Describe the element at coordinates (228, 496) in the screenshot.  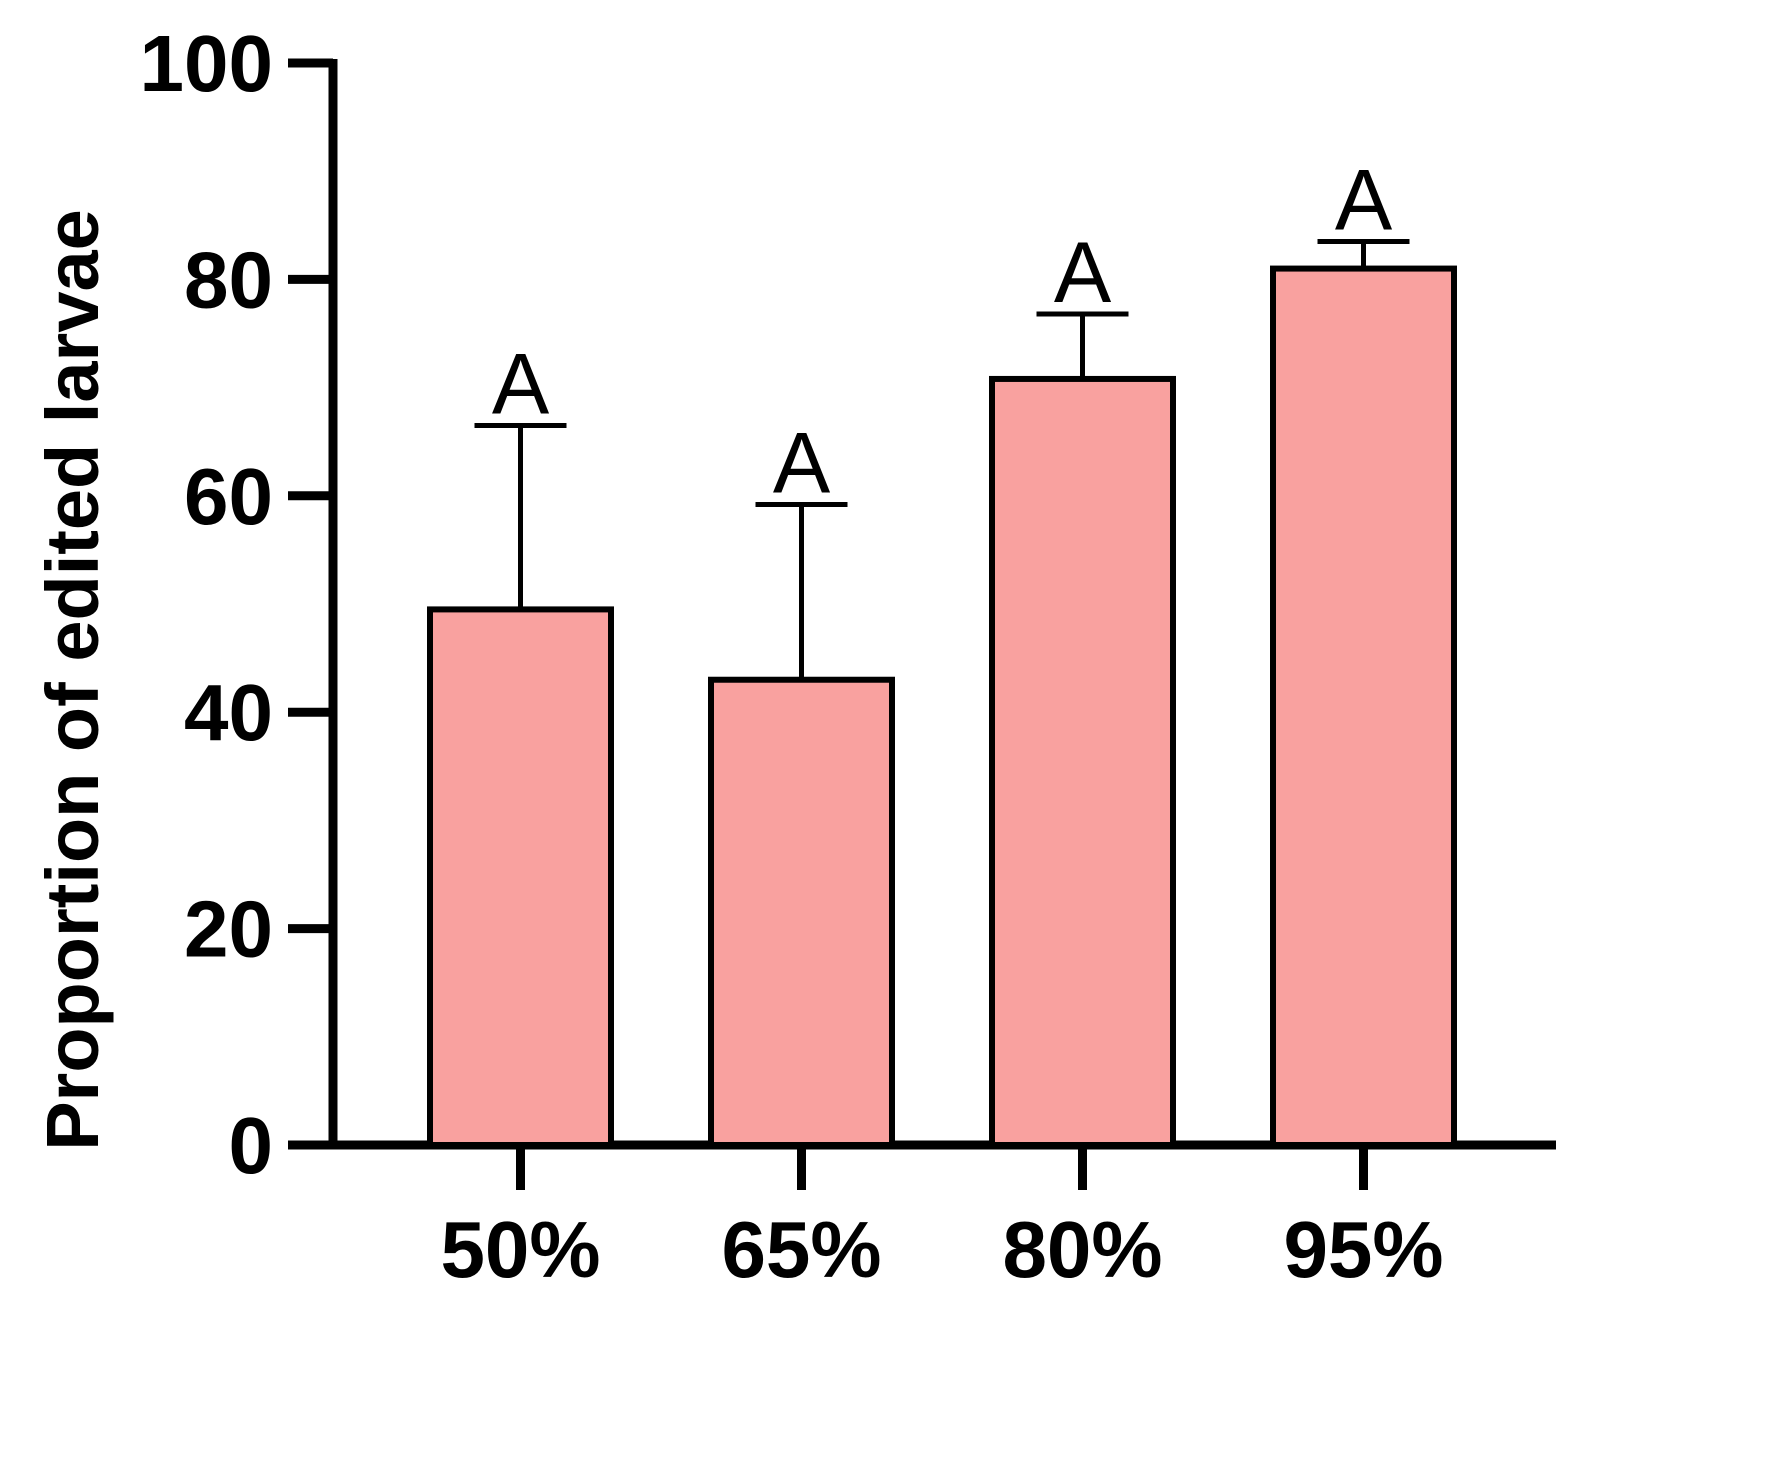
I see `y-tick-label: 60` at that location.